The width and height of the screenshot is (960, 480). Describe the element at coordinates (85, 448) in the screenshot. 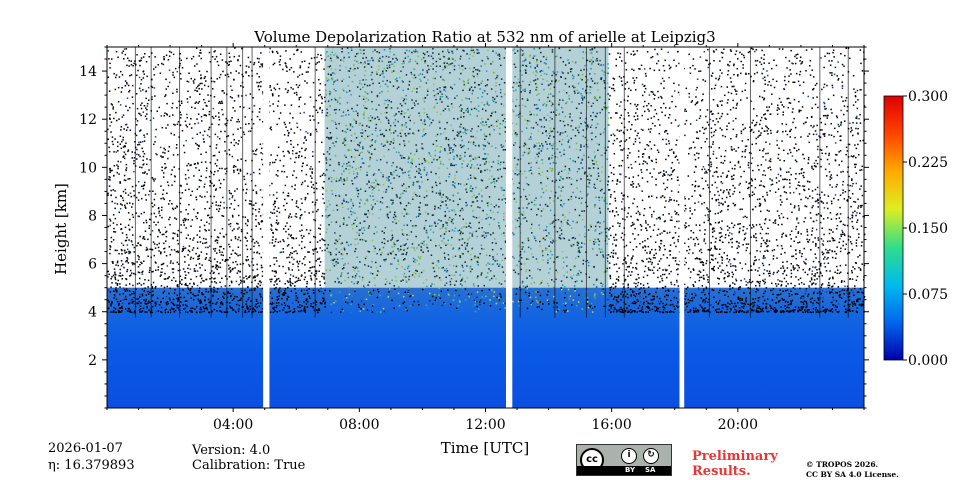

I see `footer-date: 2026-01-07` at that location.